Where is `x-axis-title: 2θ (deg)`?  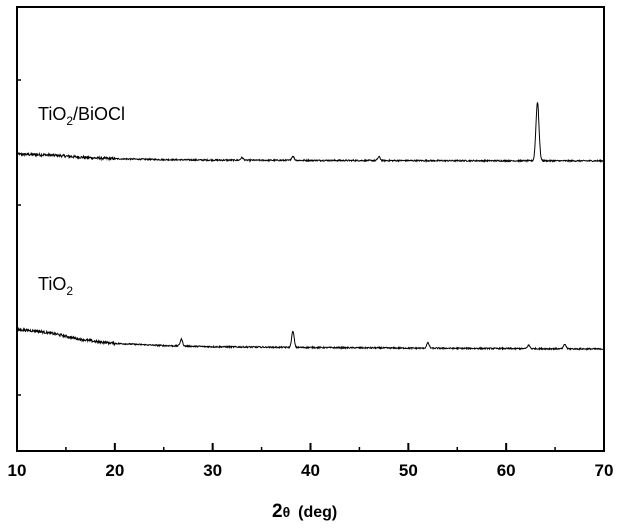
x-axis-title: 2θ (deg) is located at coordinates (304, 511).